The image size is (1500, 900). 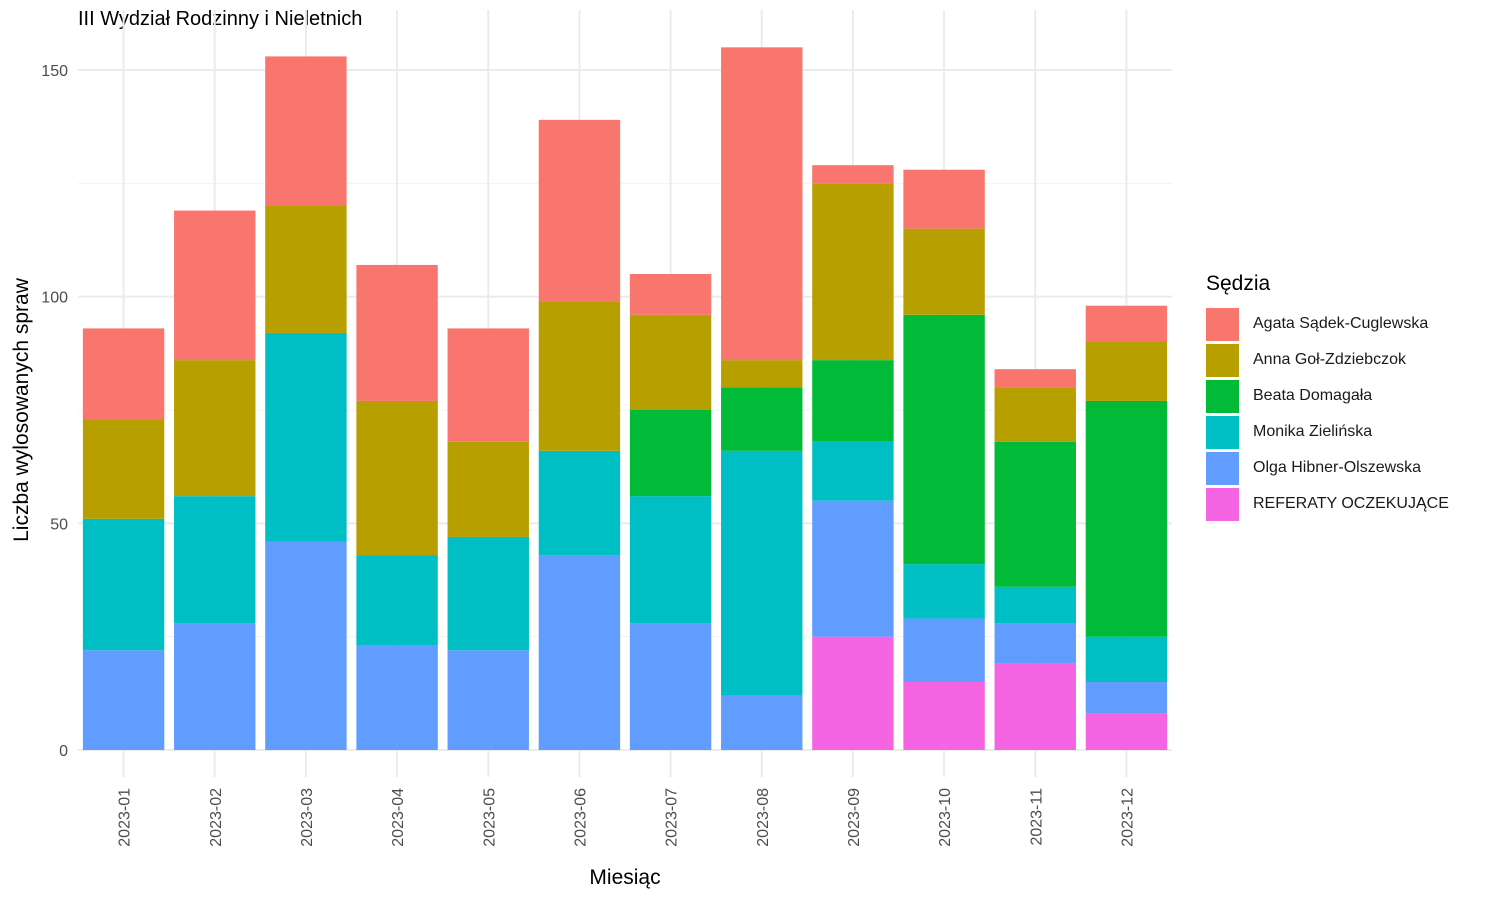 What do you see at coordinates (307, 817) in the screenshot?
I see `x-tick-label: 2023-03` at bounding box center [307, 817].